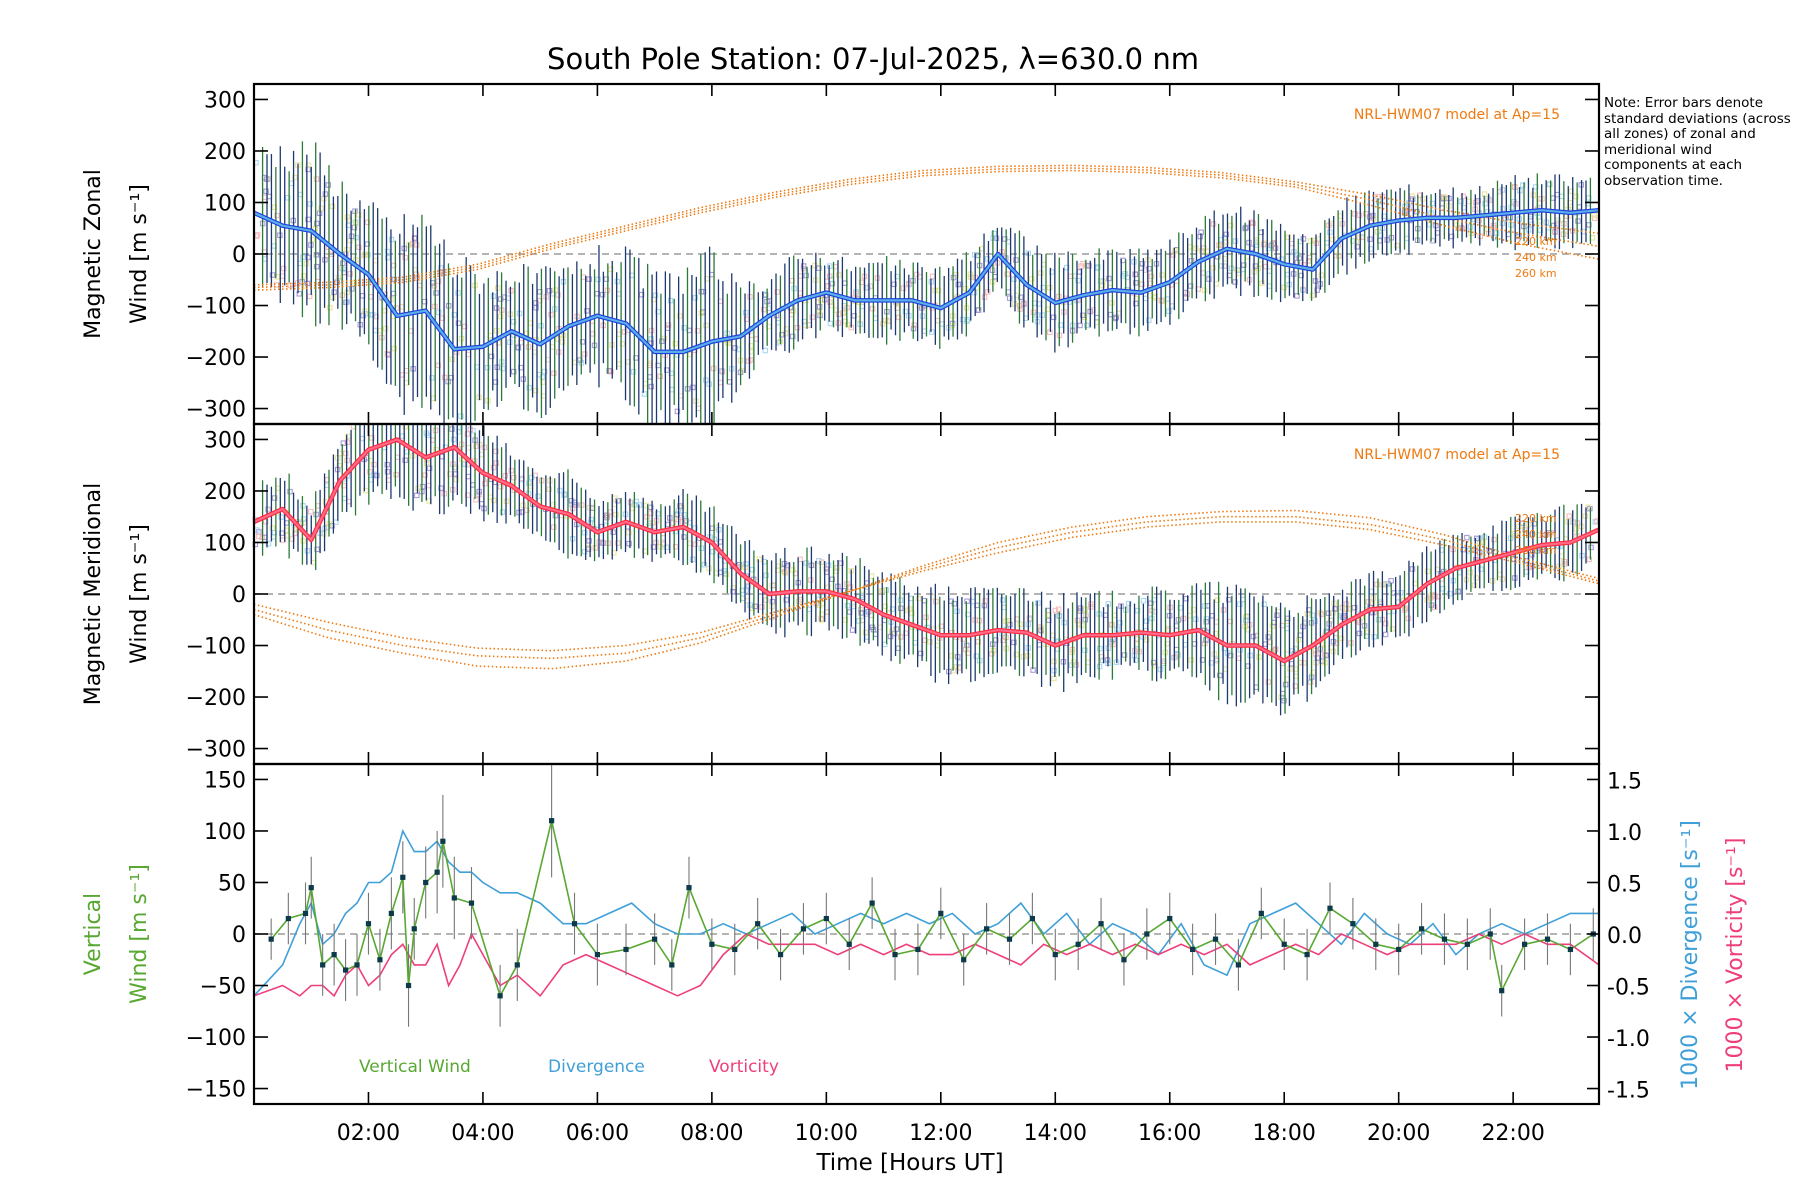  What do you see at coordinates (139, 594) in the screenshot?
I see `y-axis-label-units: Wind [m s⁻¹]` at bounding box center [139, 594].